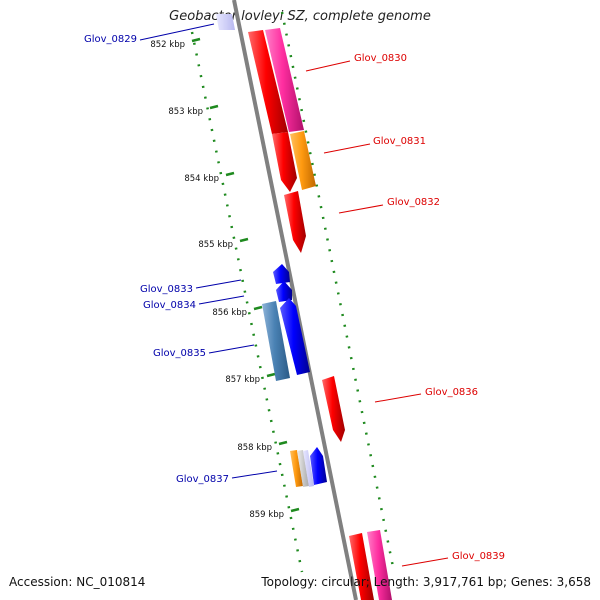  Describe the element at coordinates (308, 468) in the screenshot. I see `gene-glov-0837-c` at that location.